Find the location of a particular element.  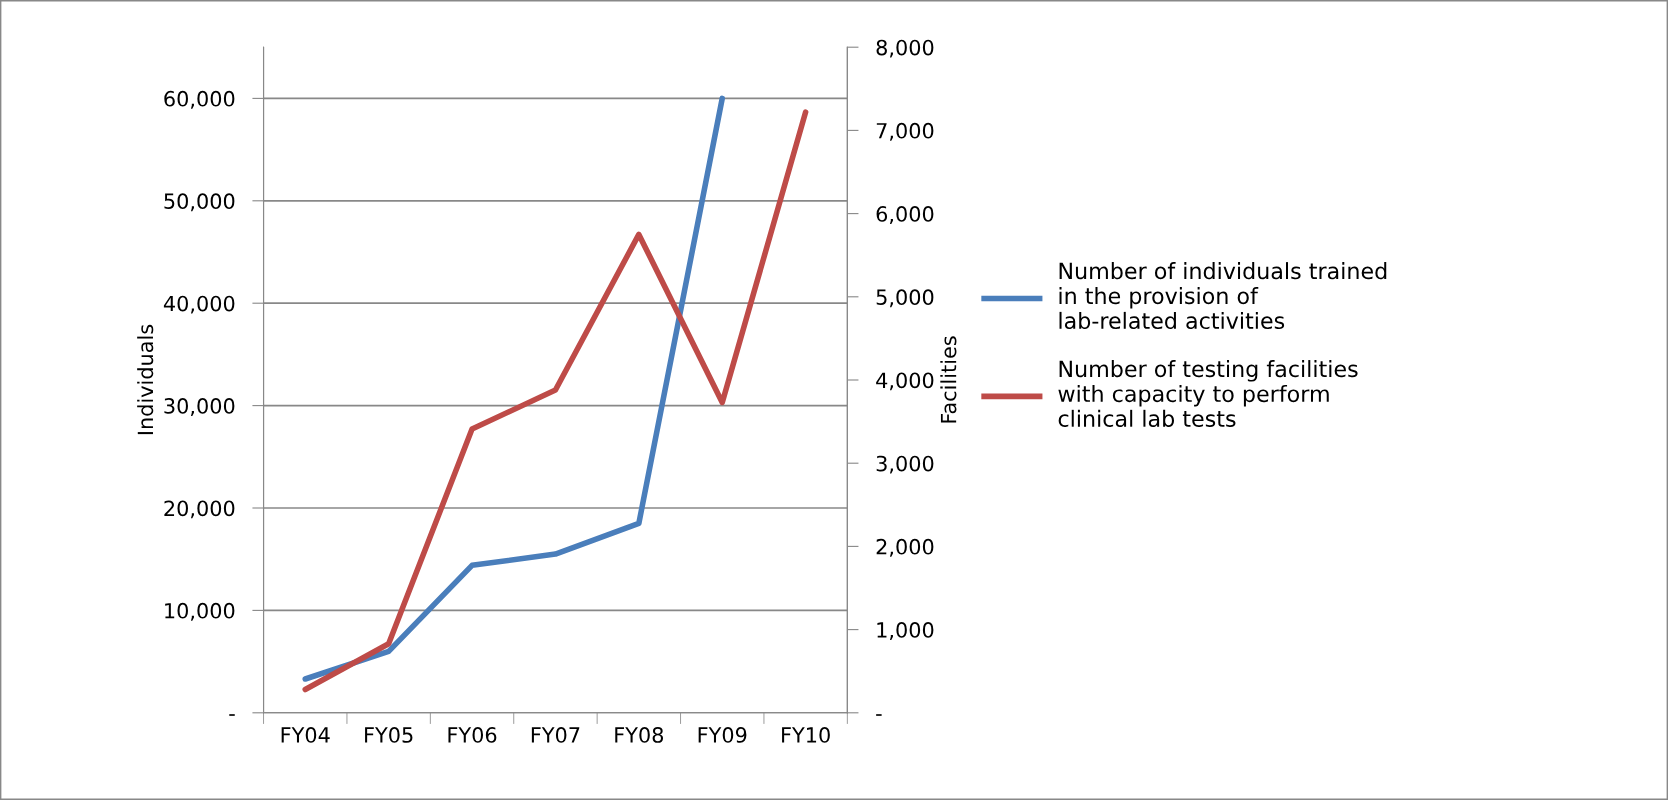

y2-tick-label: 7,000 is located at coordinates (905, 131).